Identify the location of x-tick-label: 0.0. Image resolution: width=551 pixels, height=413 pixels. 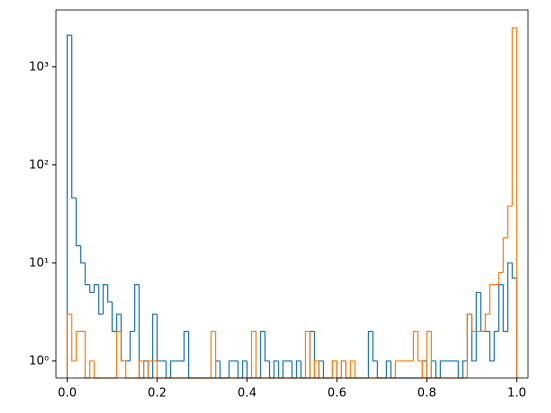
(67, 393).